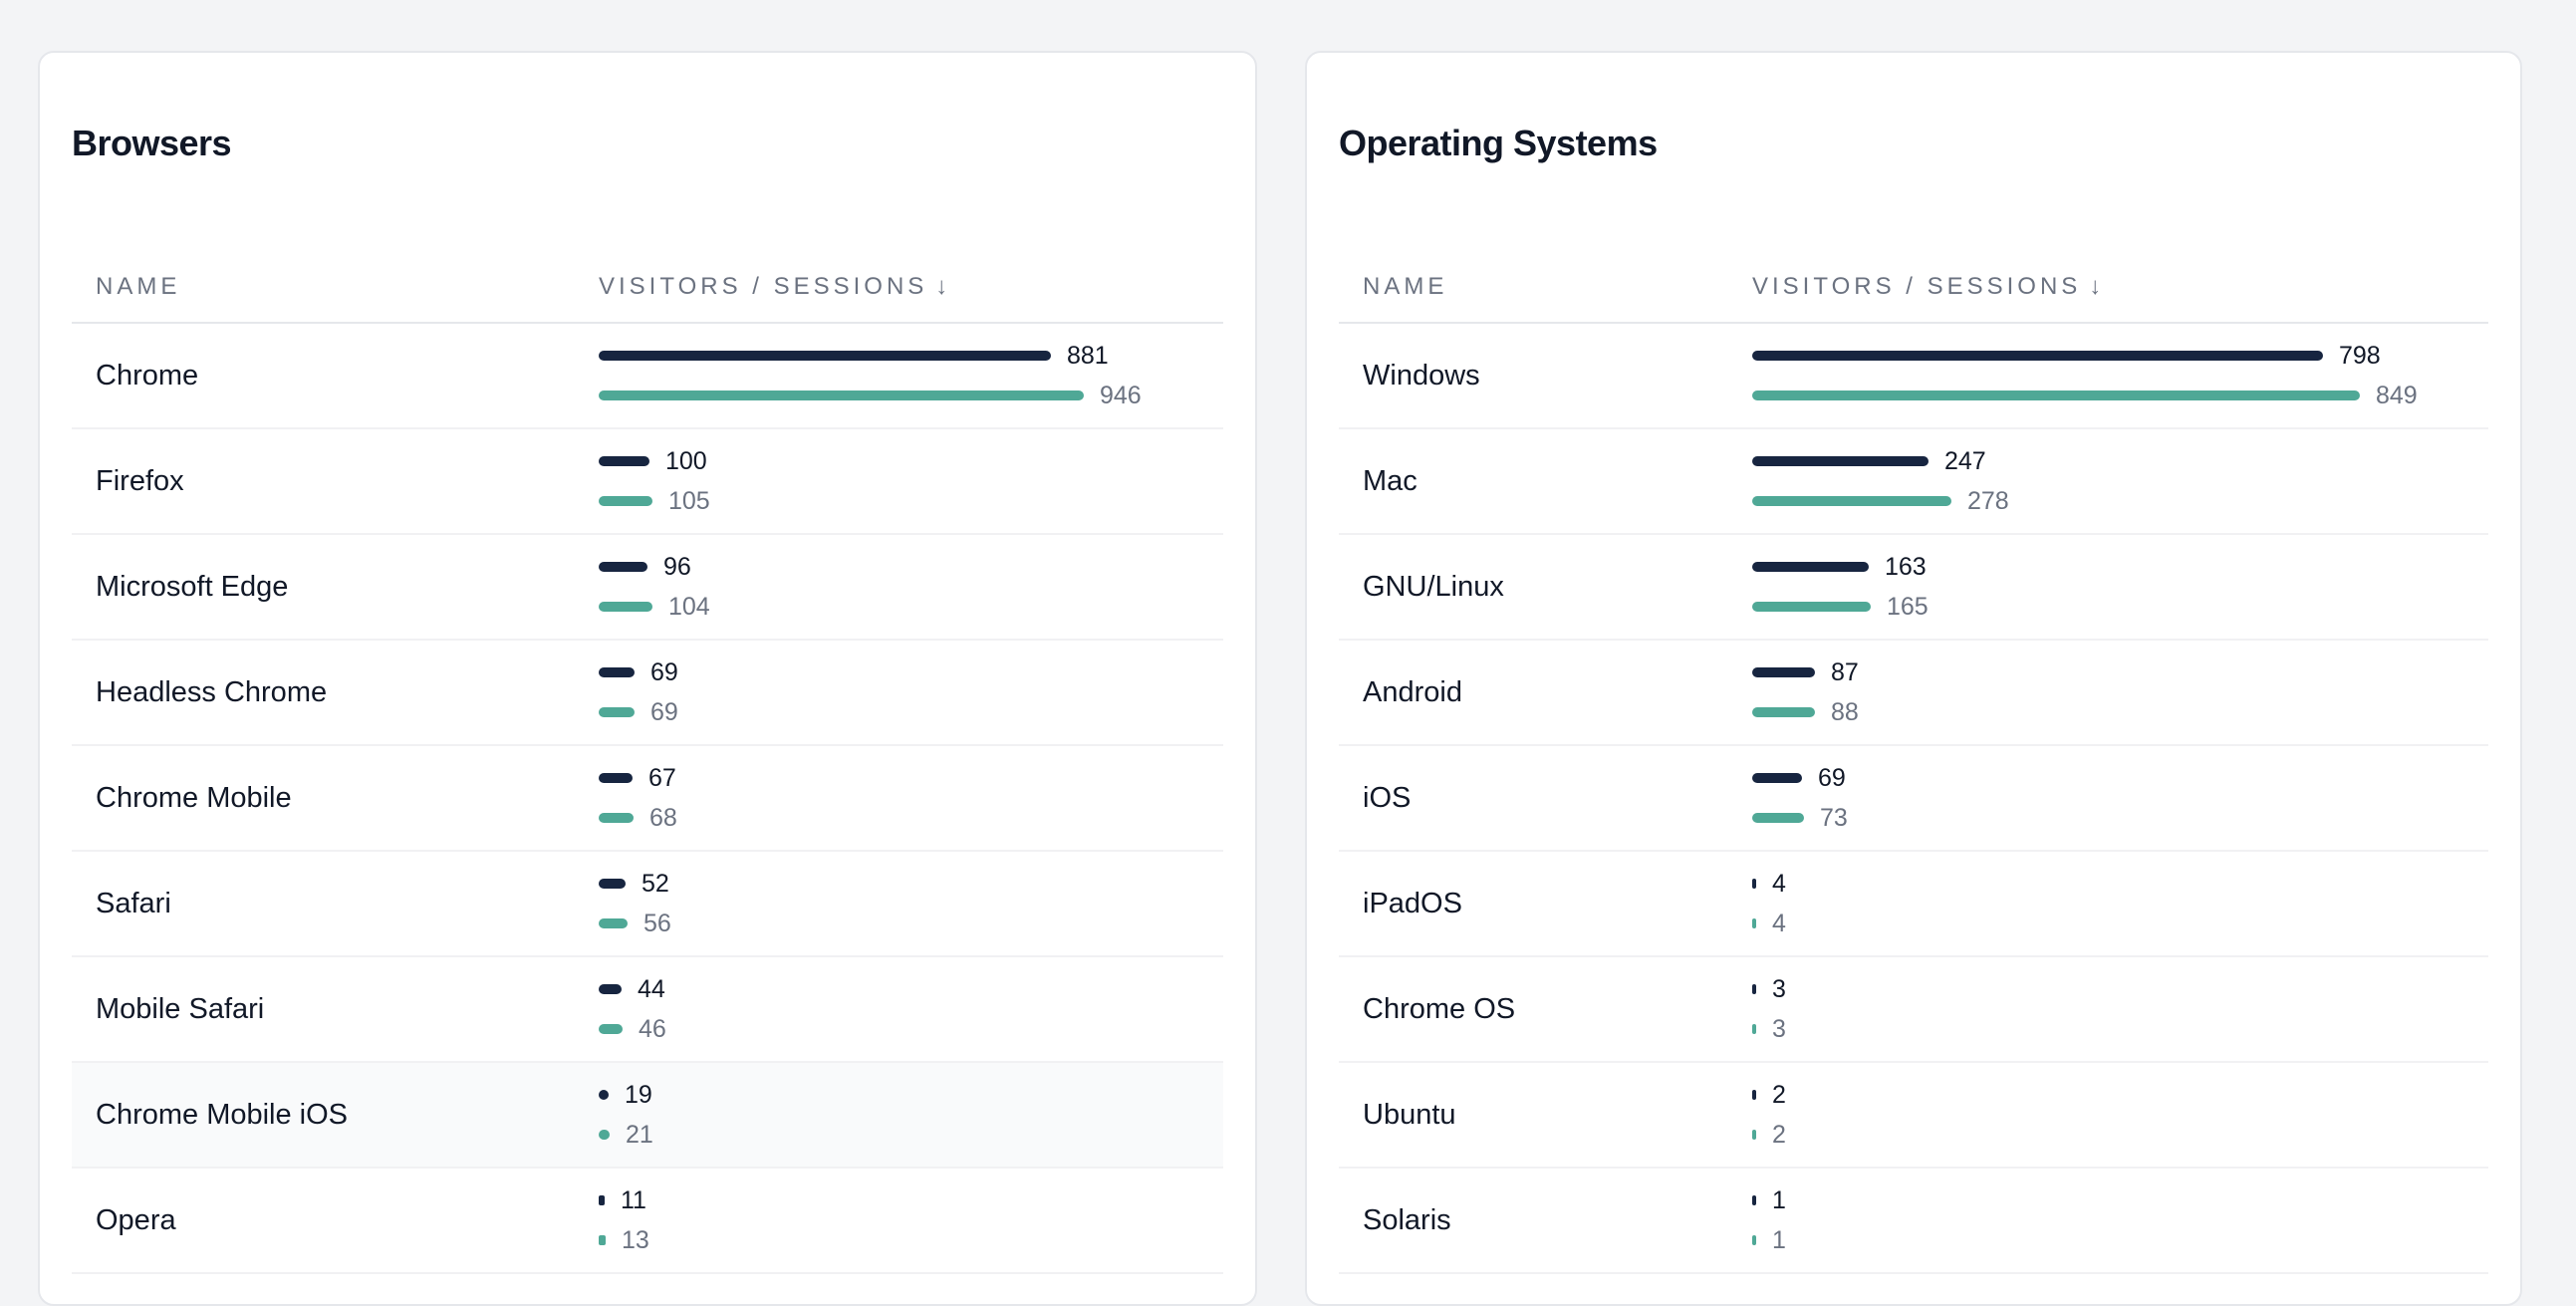 The image size is (2576, 1306). What do you see at coordinates (1779, 923) in the screenshot?
I see `sessions-value: 4` at bounding box center [1779, 923].